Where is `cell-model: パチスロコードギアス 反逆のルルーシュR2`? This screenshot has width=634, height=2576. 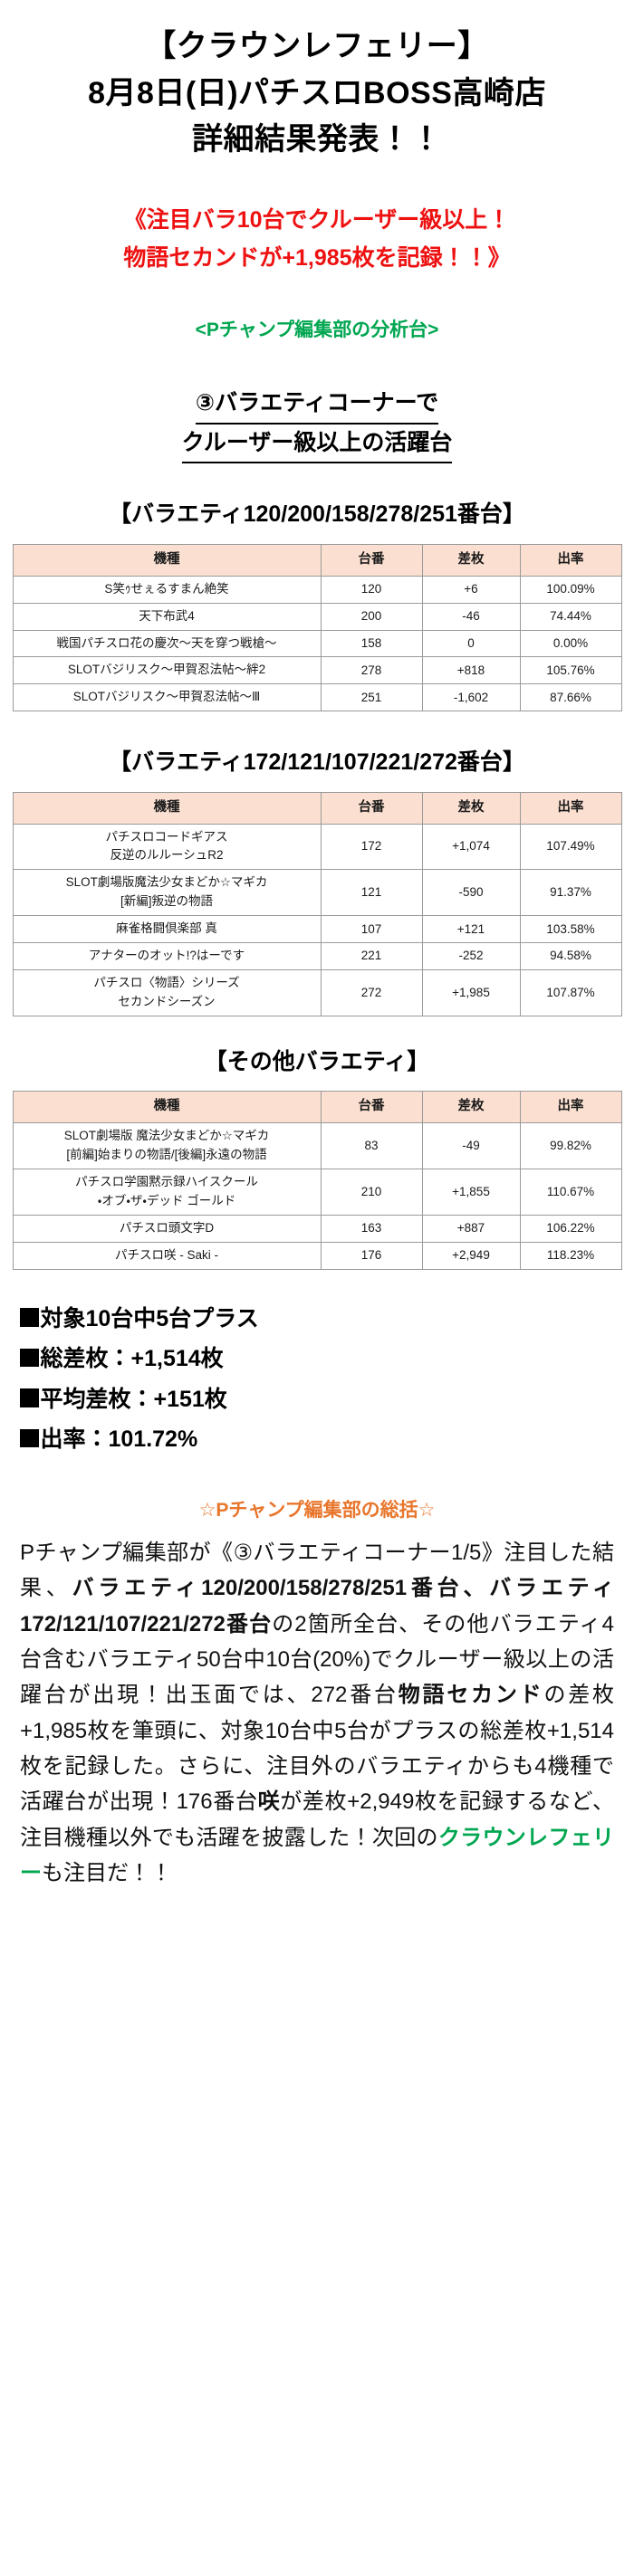 cell-model: パチスロコードギアス 反逆のルルーシュR2 is located at coordinates (167, 847).